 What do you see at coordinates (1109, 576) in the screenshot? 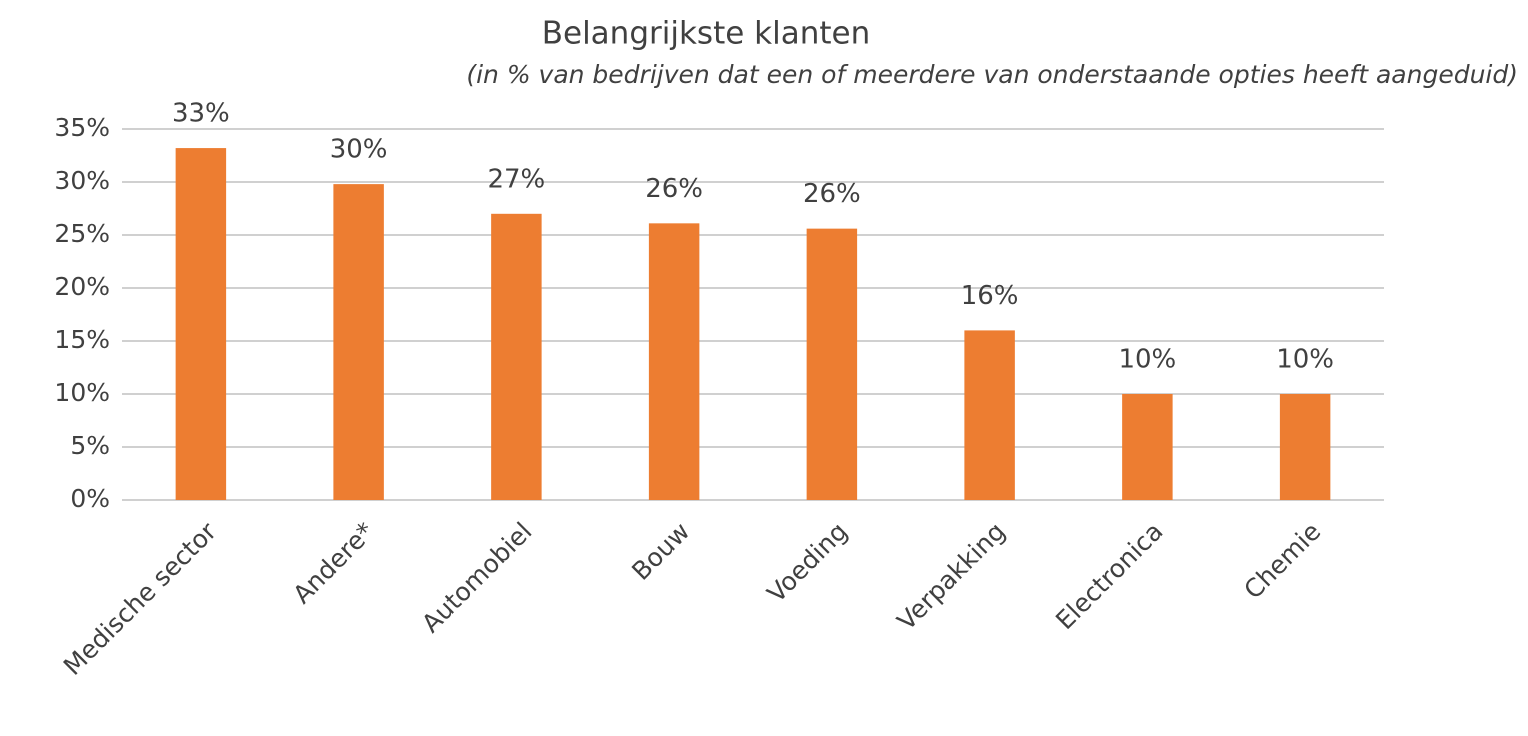
I see `x-tick-label: Electronica` at bounding box center [1109, 576].